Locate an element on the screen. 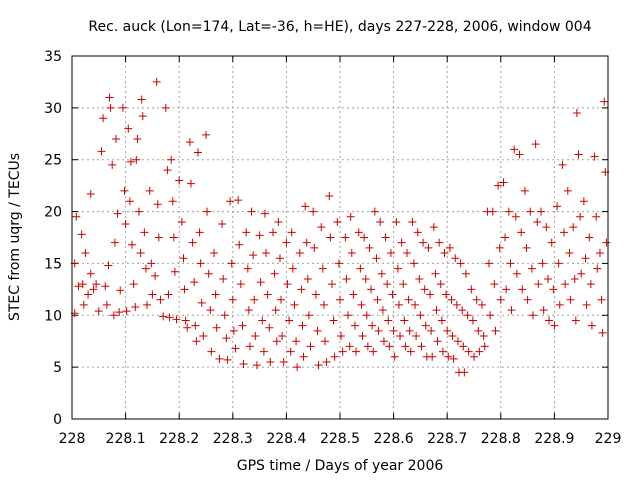 Image resolution: width=640 pixels, height=480 pixels. y-tick-label: 10 is located at coordinates (53, 316).